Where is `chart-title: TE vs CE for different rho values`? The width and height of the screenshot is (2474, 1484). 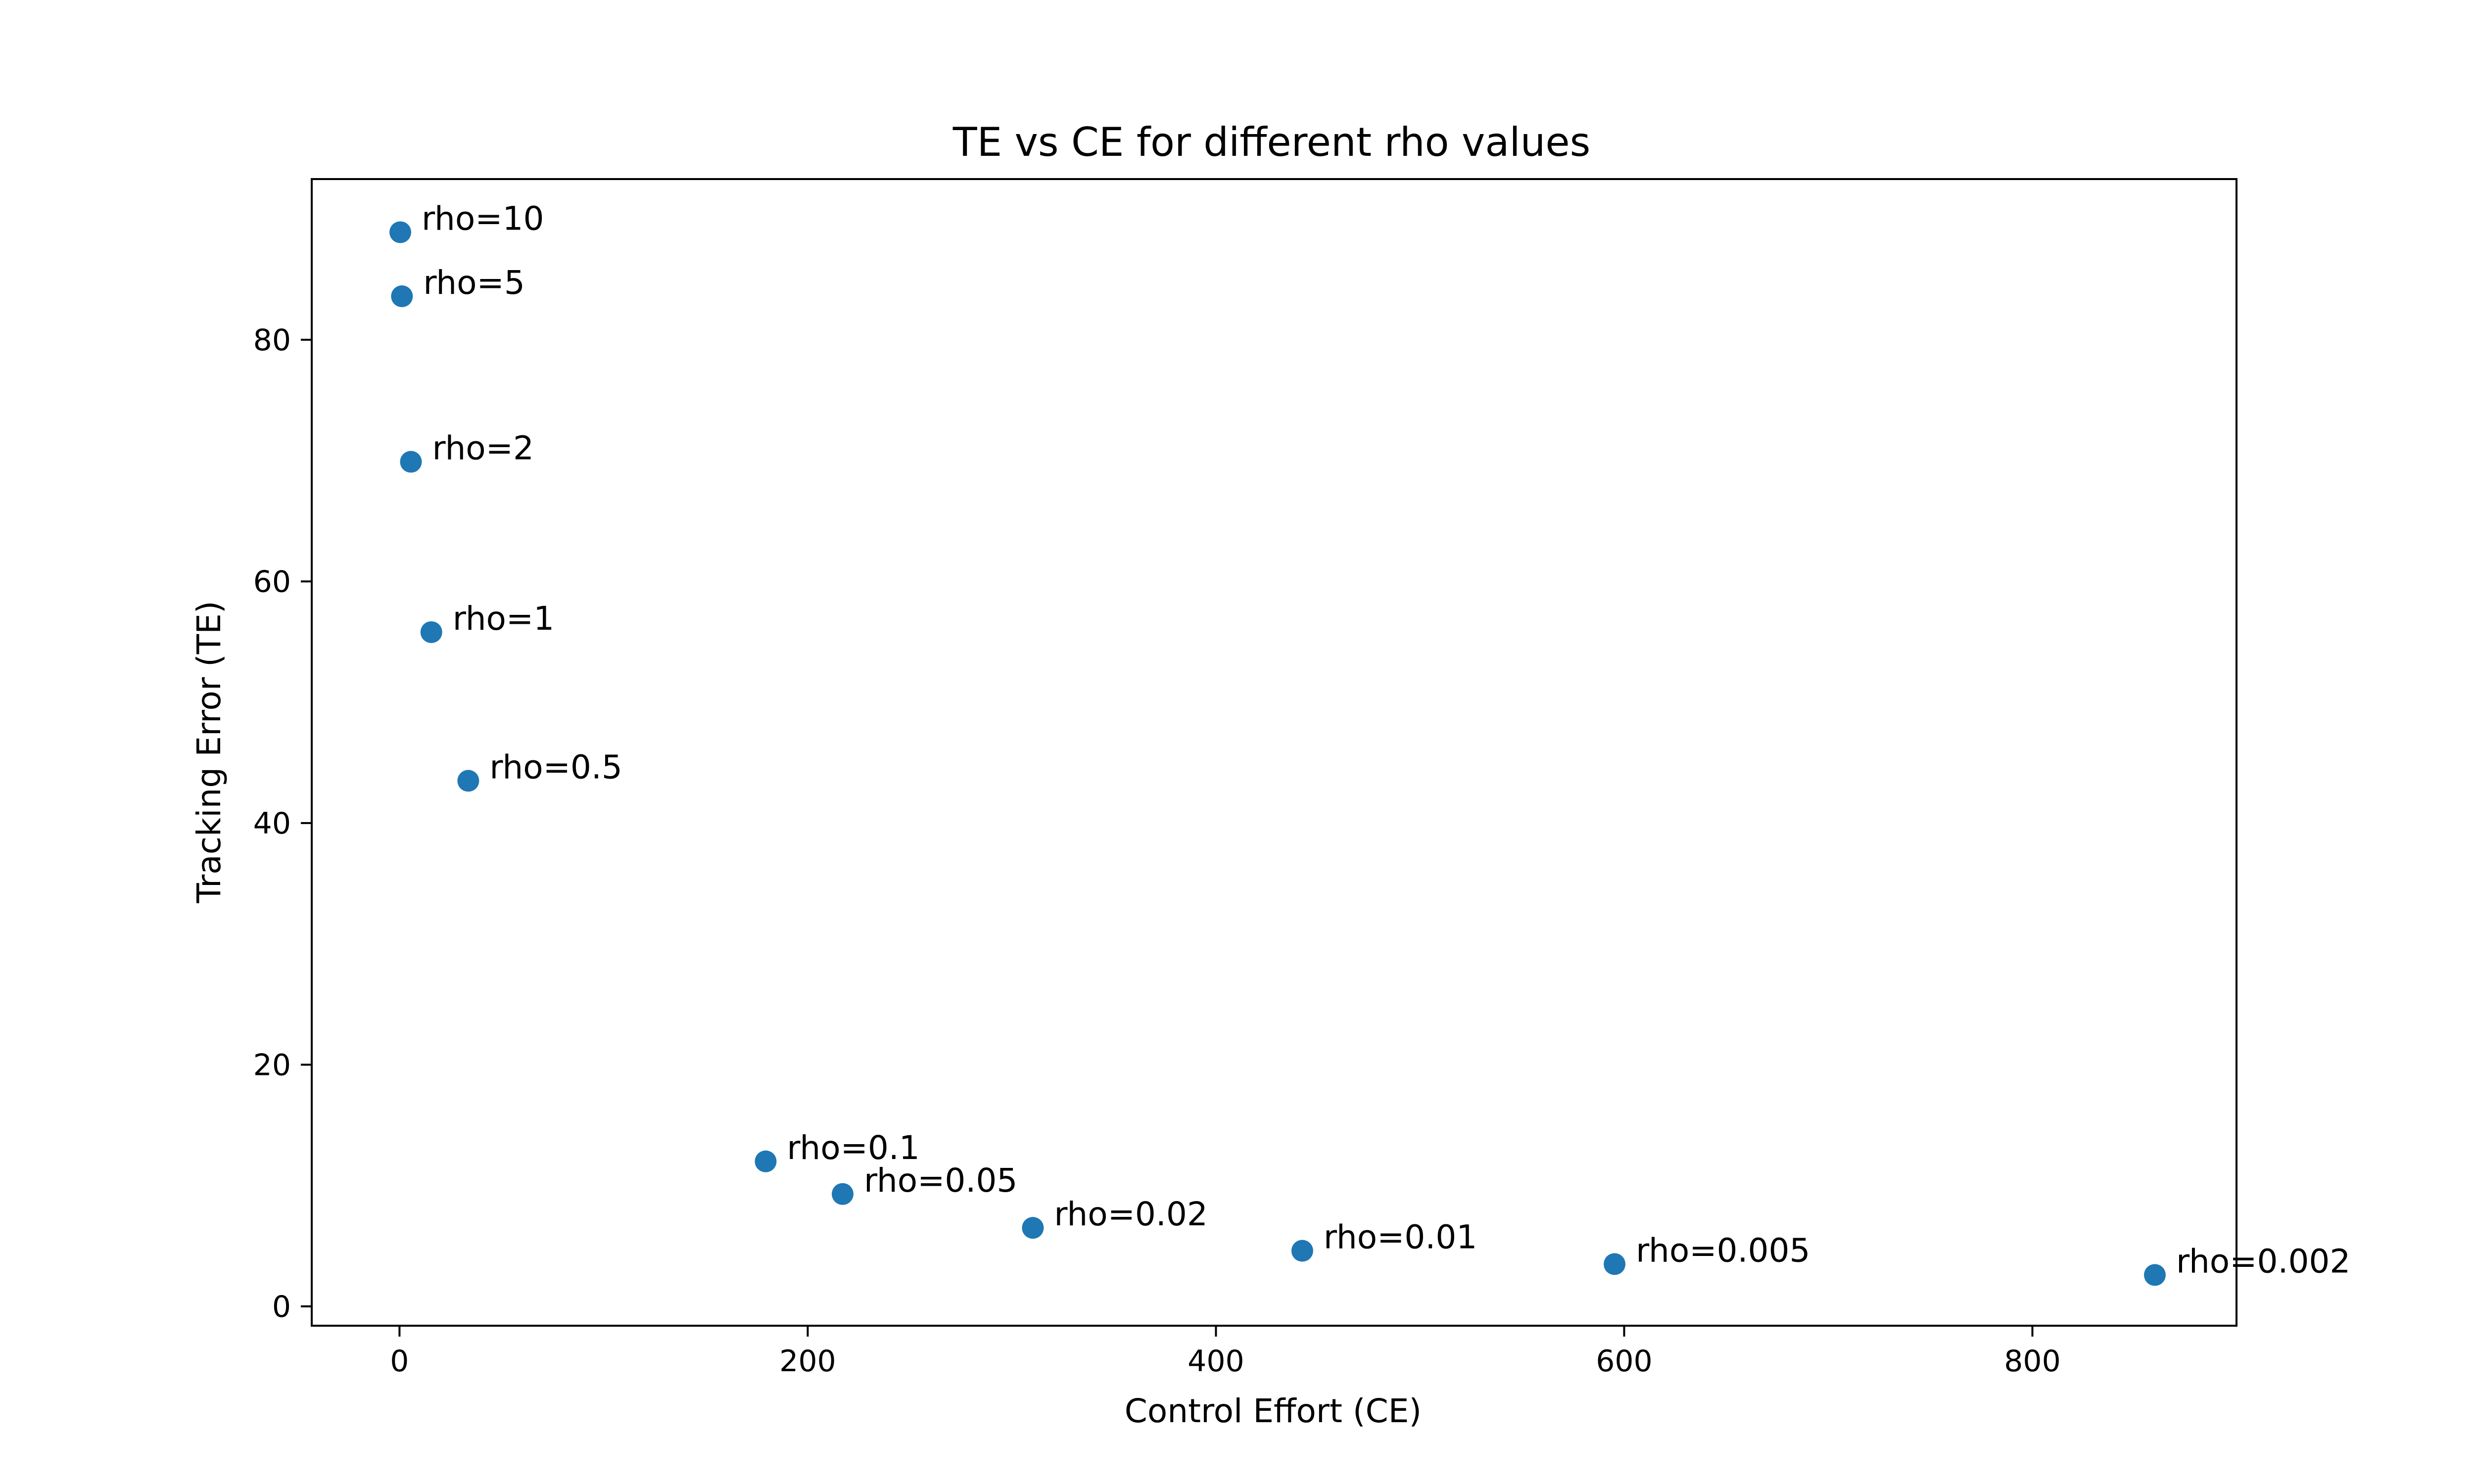
chart-title: TE vs CE for different rho values is located at coordinates (1272, 142).